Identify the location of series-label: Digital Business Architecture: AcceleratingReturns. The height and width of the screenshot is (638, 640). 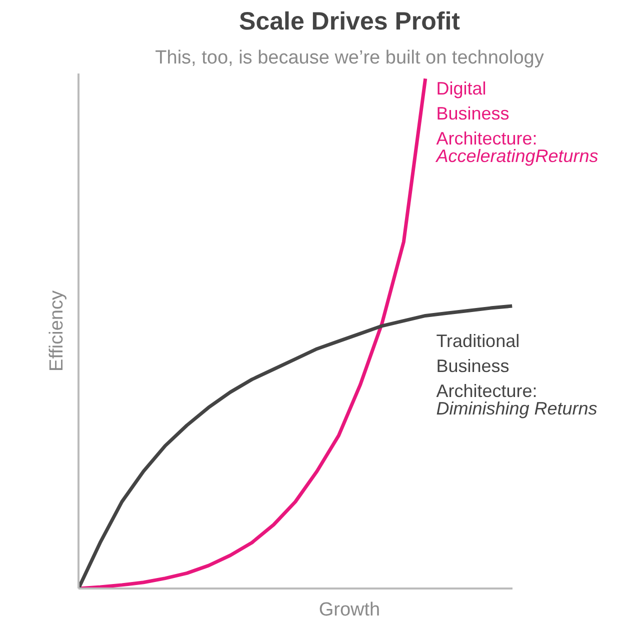
(516, 122).